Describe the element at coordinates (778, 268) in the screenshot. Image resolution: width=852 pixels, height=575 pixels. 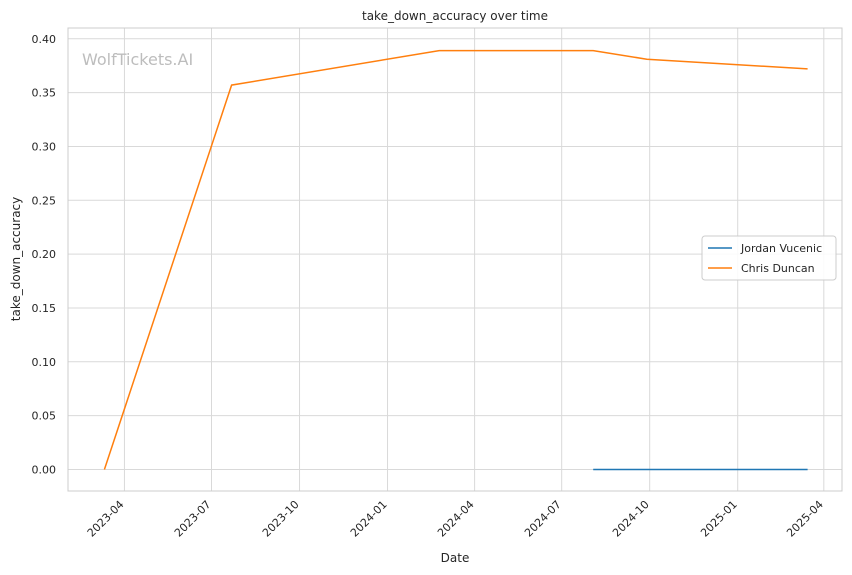
I see `legend-label-chris-duncan: Chris Duncan` at that location.